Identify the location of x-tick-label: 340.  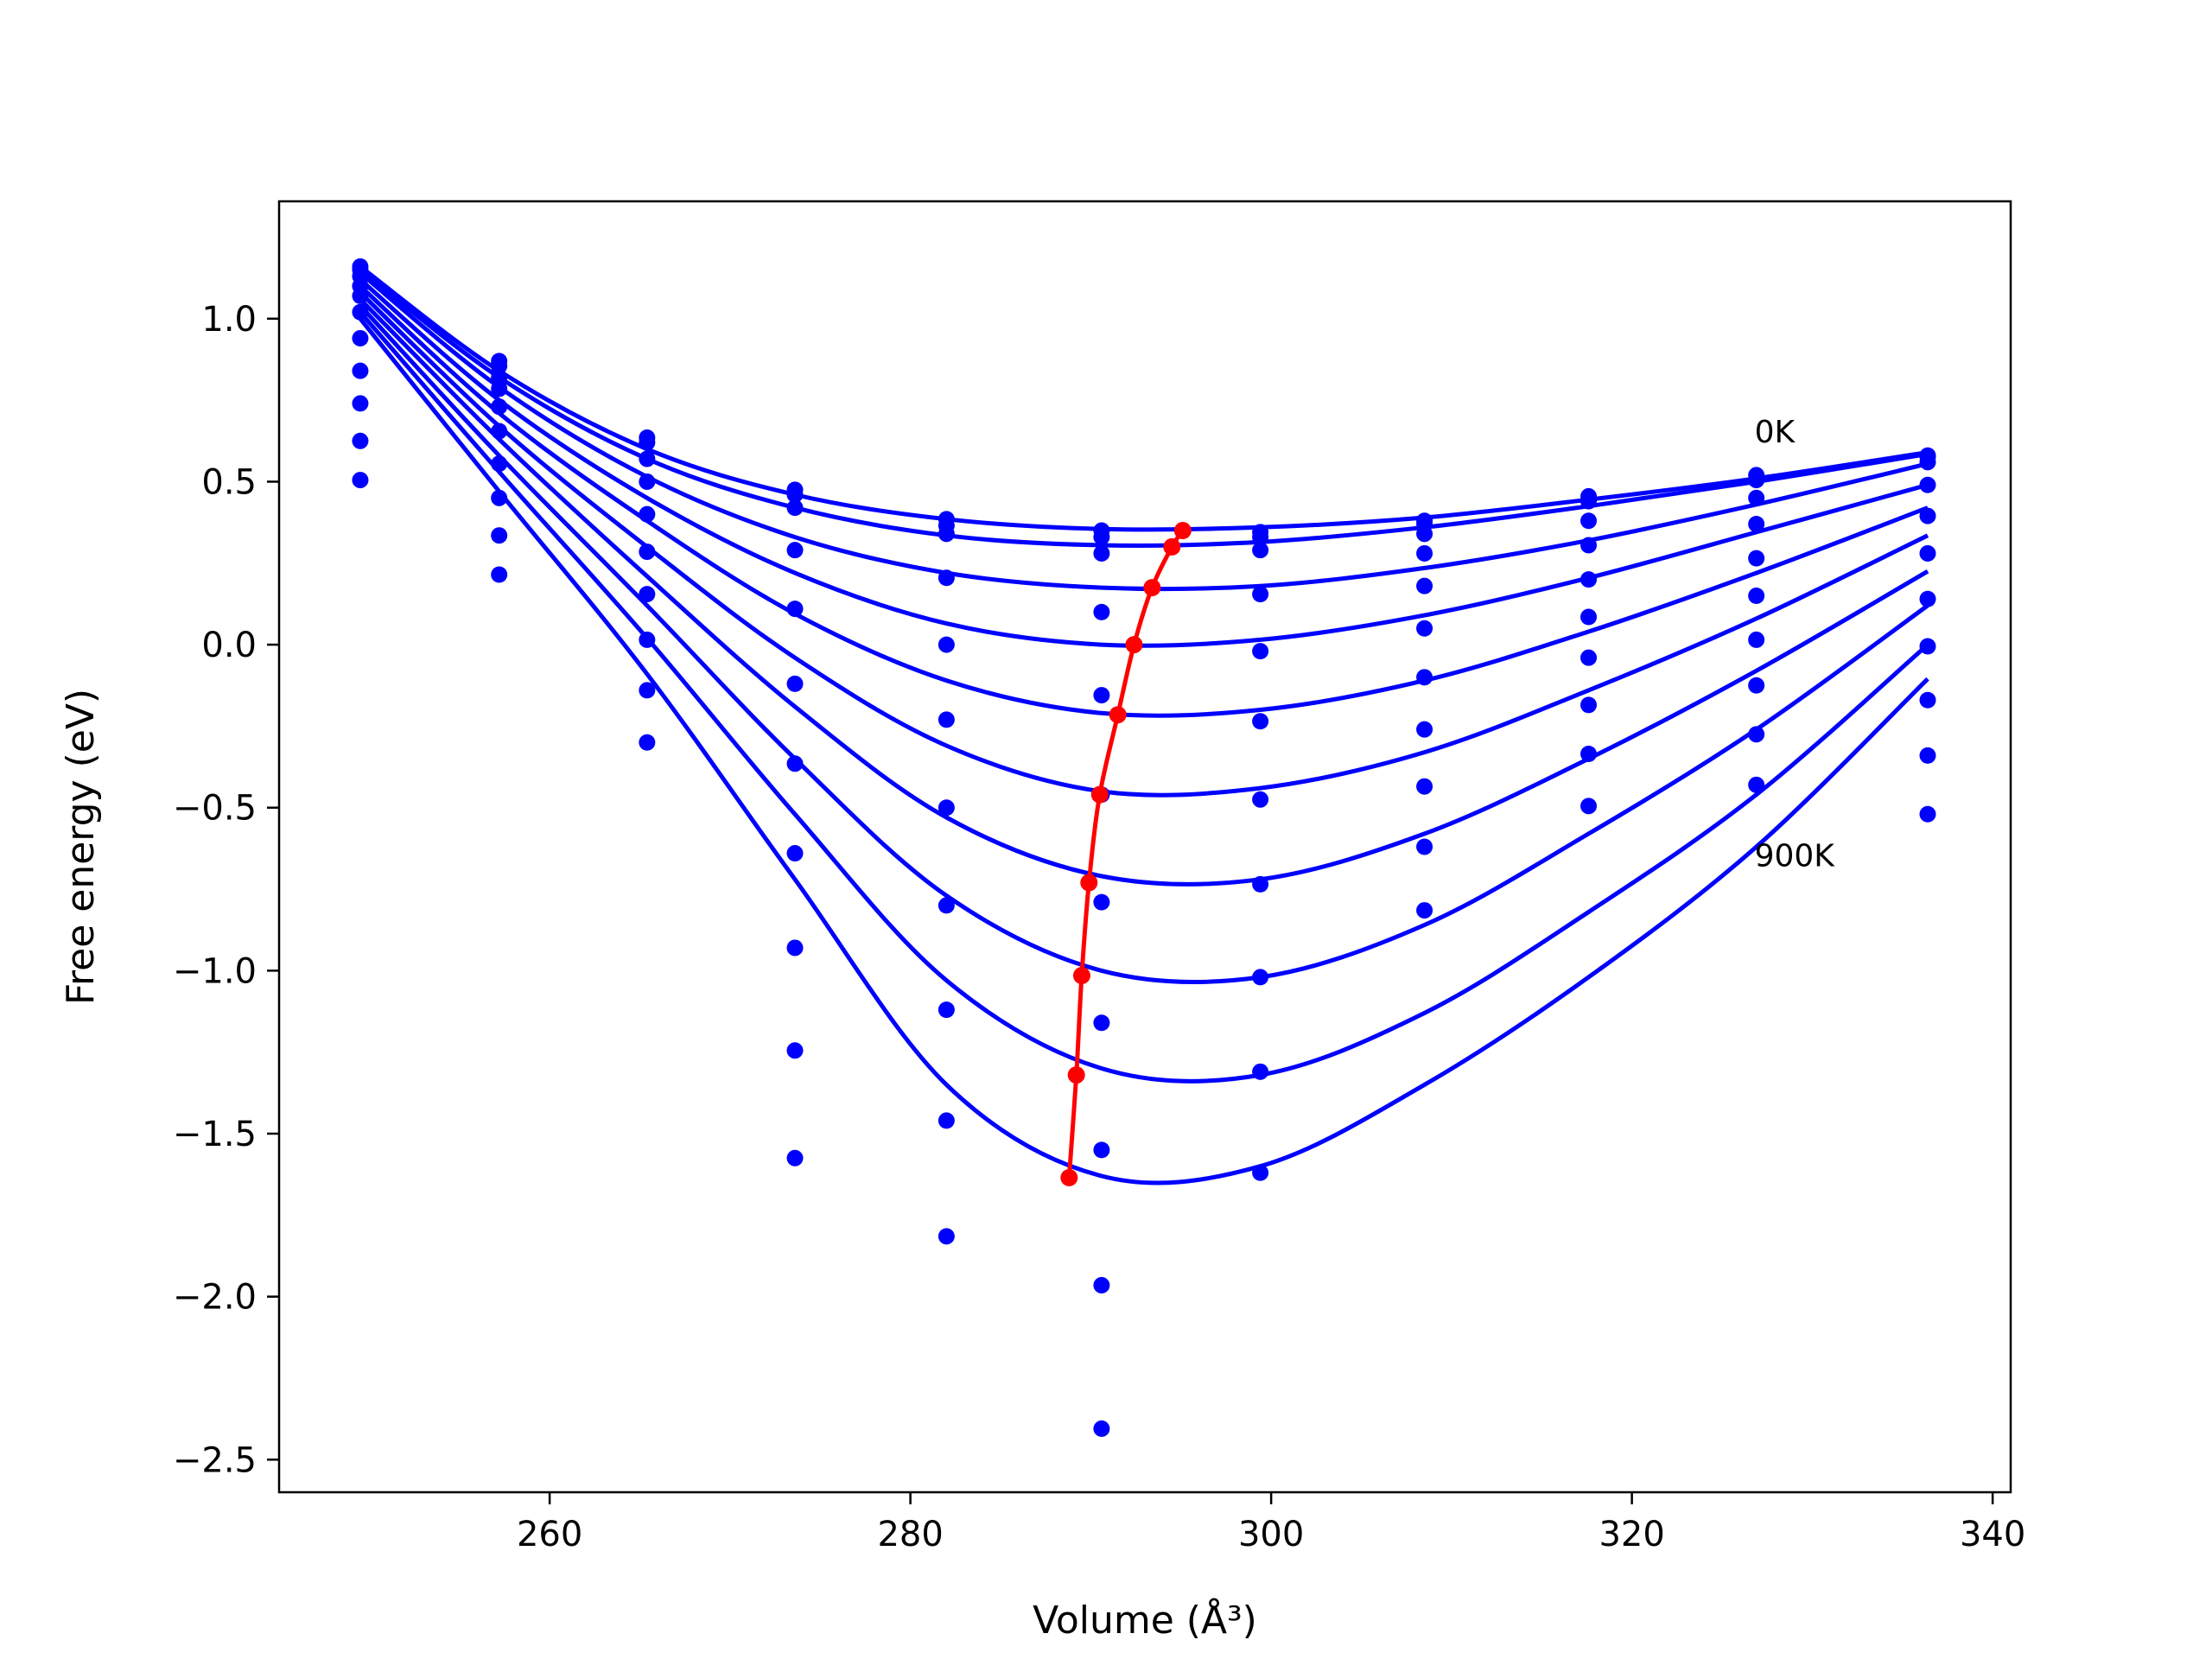
(1992, 1534).